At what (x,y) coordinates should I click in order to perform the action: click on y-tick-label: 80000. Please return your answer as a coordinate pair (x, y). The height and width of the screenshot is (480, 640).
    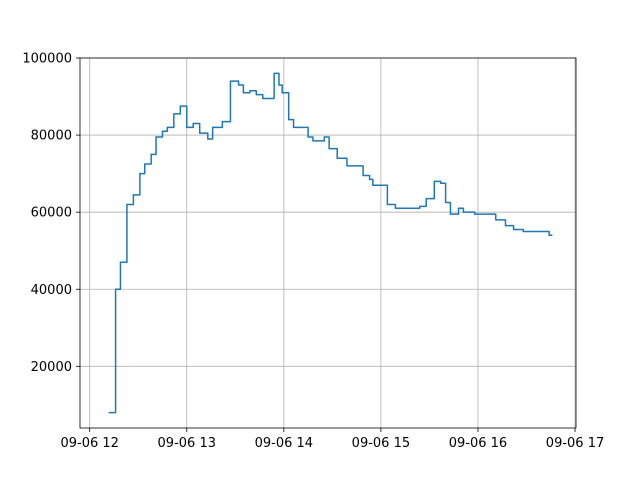
    Looking at the image, I should click on (51, 136).